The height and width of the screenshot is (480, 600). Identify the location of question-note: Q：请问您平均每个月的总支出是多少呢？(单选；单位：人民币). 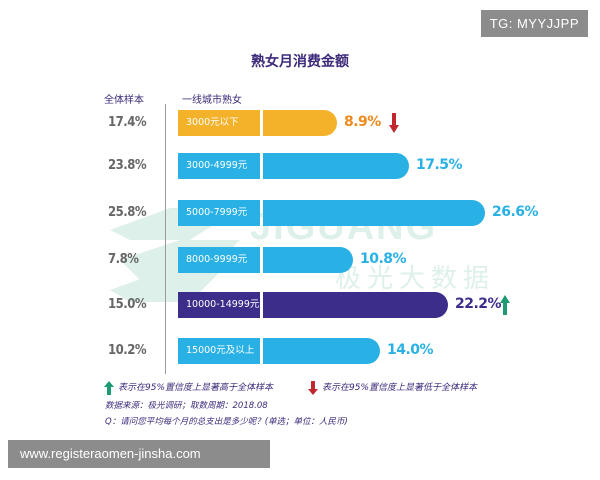
(226, 422).